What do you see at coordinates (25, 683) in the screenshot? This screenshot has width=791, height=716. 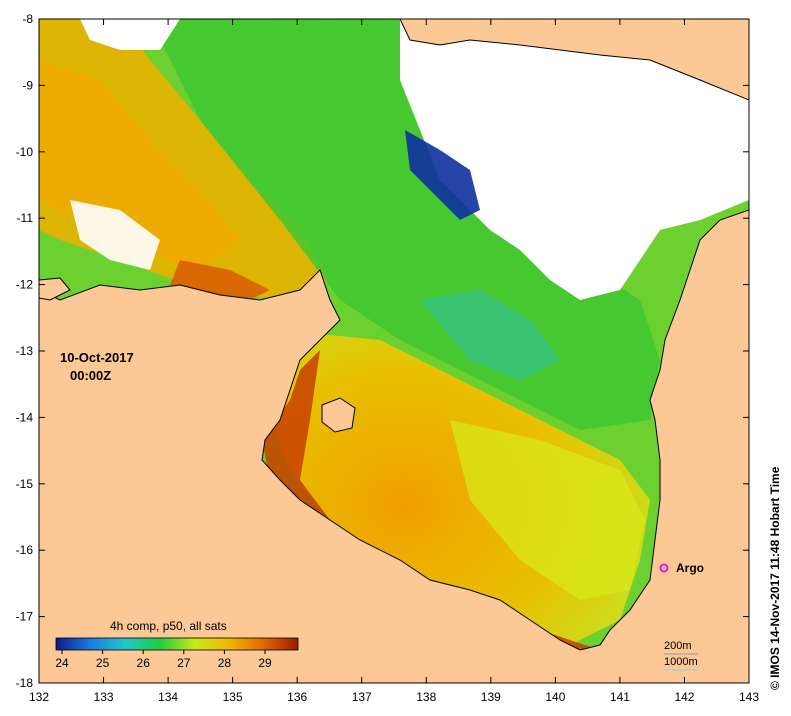 I see `lat-label: -18` at bounding box center [25, 683].